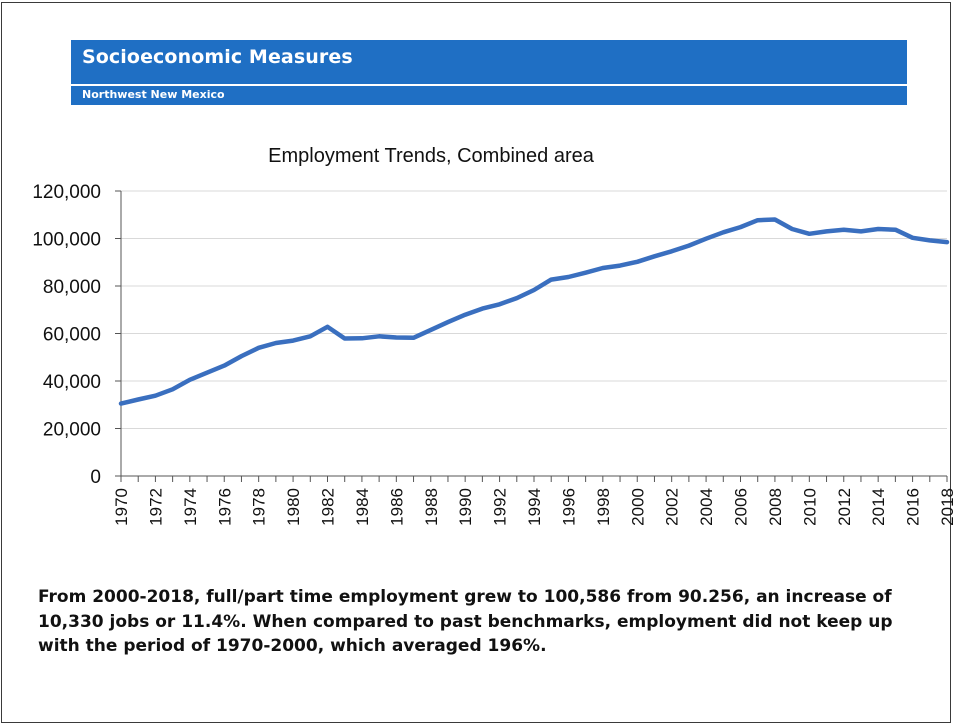 The height and width of the screenshot is (727, 954). I want to click on x-tick-label: 2012, so click(844, 507).